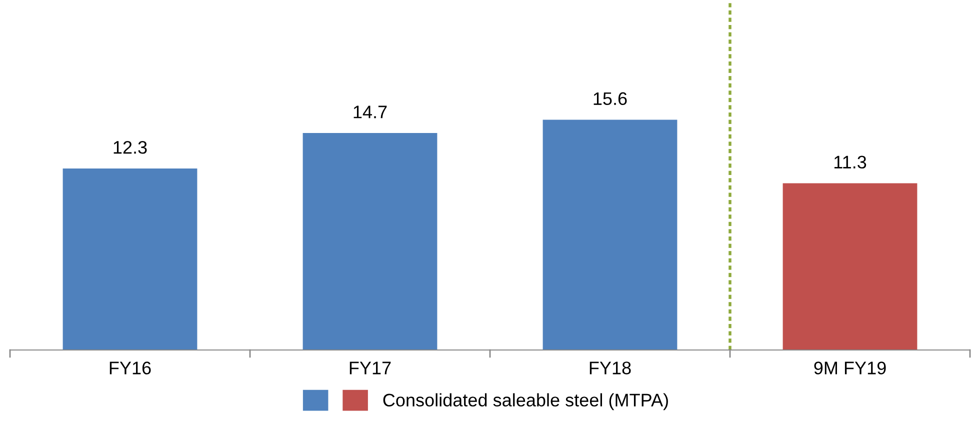 This screenshot has width=972, height=427. Describe the element at coordinates (370, 368) in the screenshot. I see `x-tick-label: FY17` at that location.